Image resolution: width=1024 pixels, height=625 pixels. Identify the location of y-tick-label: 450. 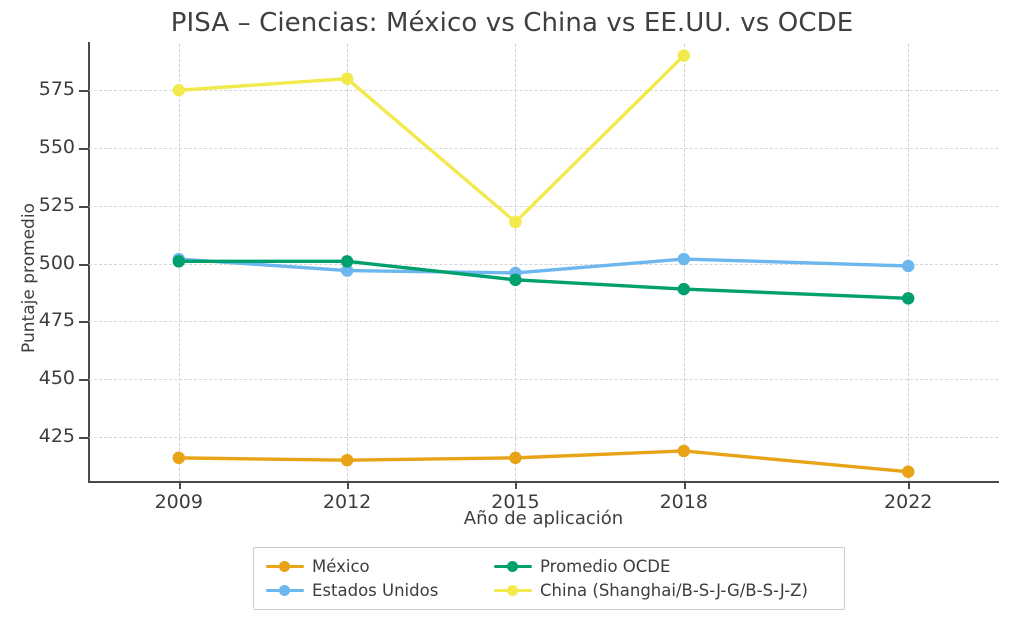
(56, 378).